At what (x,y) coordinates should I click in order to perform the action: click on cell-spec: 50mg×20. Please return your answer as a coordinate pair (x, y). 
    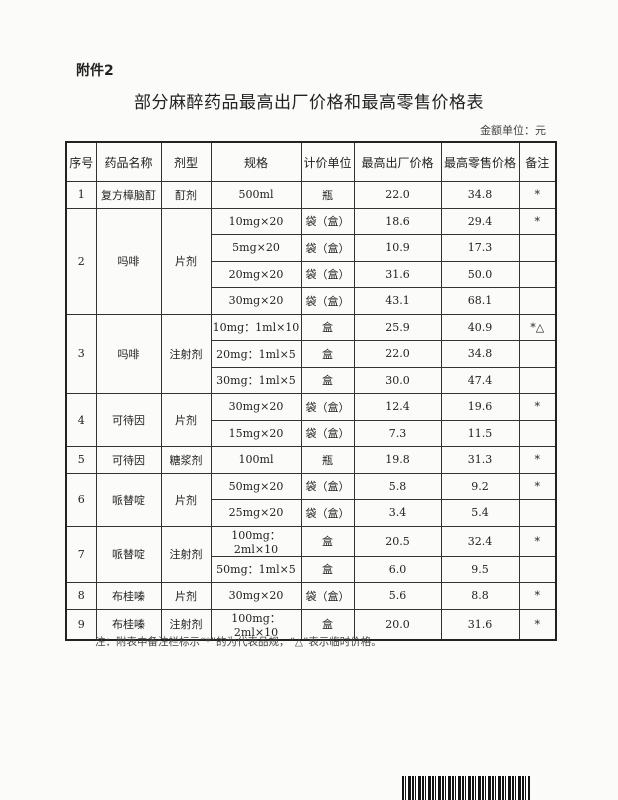
    Looking at the image, I should click on (256, 486).